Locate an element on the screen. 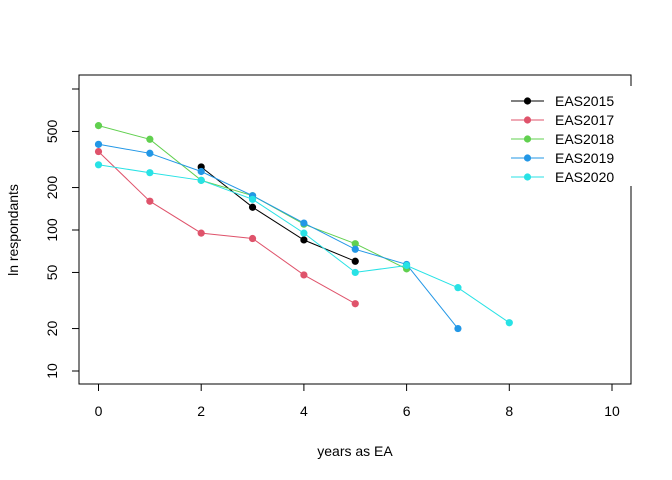  series-eas2015 is located at coordinates (278, 214).